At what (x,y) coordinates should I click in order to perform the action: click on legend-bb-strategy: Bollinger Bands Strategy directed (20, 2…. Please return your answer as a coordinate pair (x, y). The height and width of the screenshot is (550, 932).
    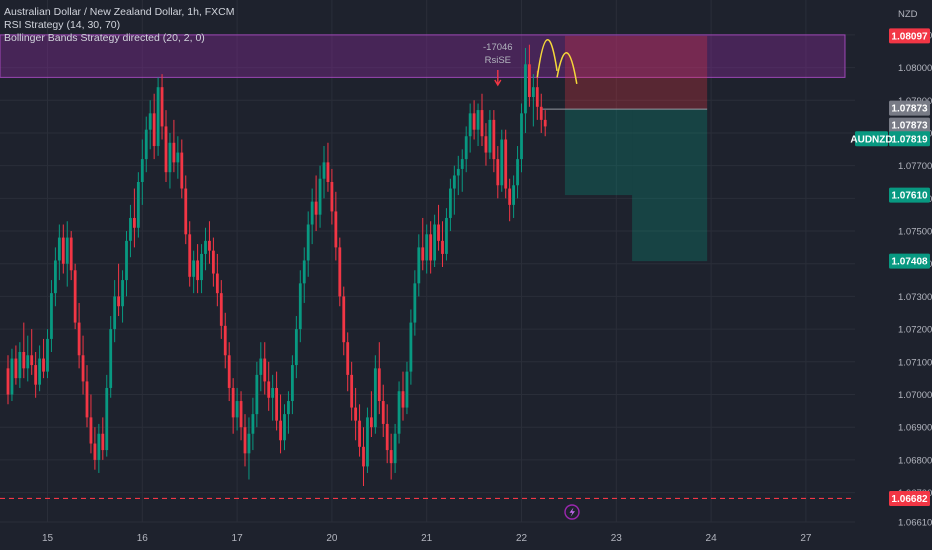
    Looking at the image, I should click on (104, 38).